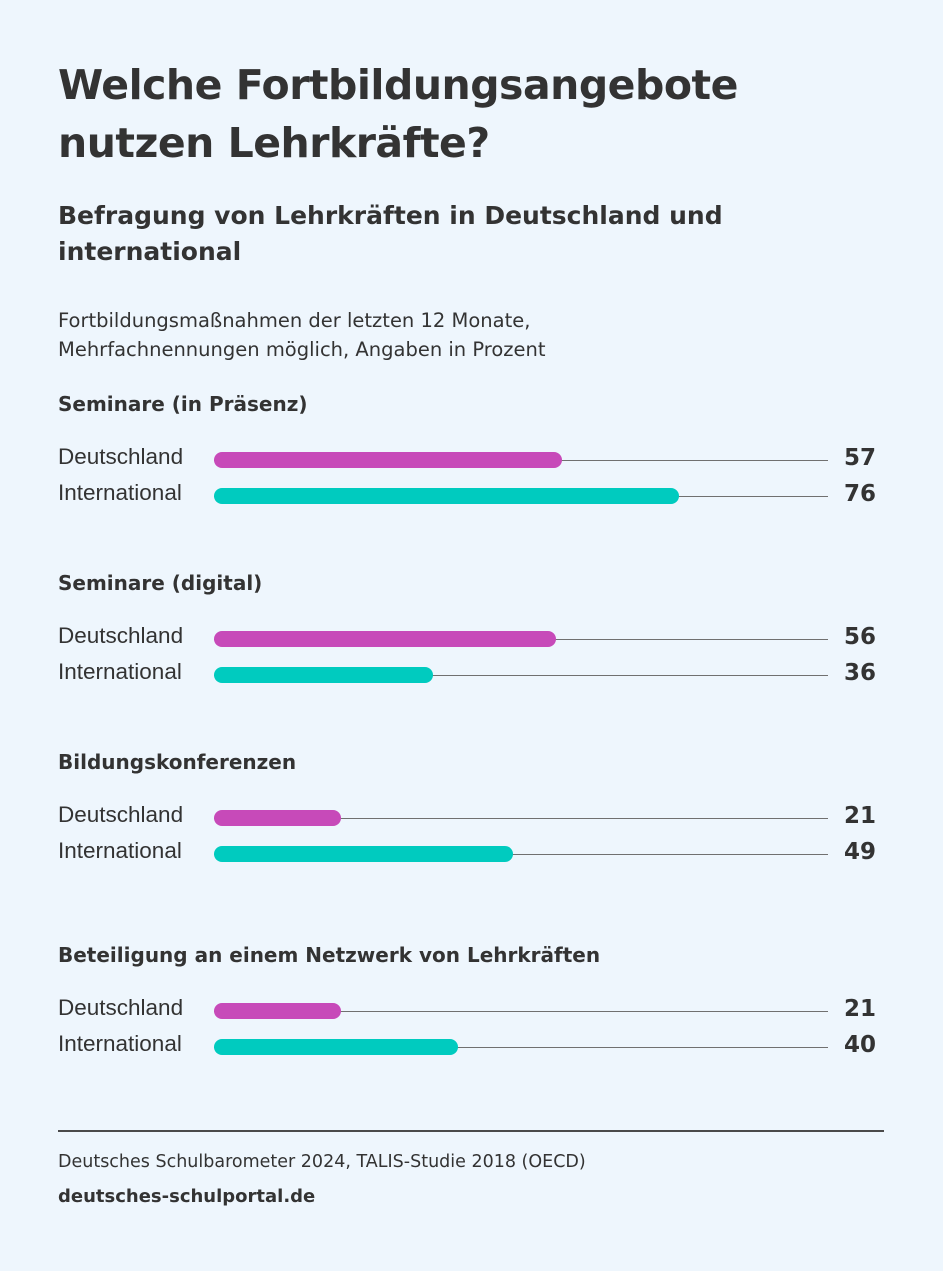 This screenshot has width=943, height=1271. I want to click on value-label: 49, so click(860, 852).